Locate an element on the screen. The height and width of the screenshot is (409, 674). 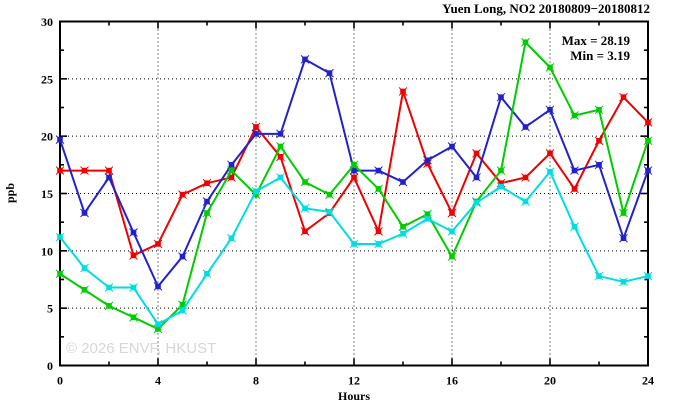
y-tick-label: 25 is located at coordinates (47, 79).